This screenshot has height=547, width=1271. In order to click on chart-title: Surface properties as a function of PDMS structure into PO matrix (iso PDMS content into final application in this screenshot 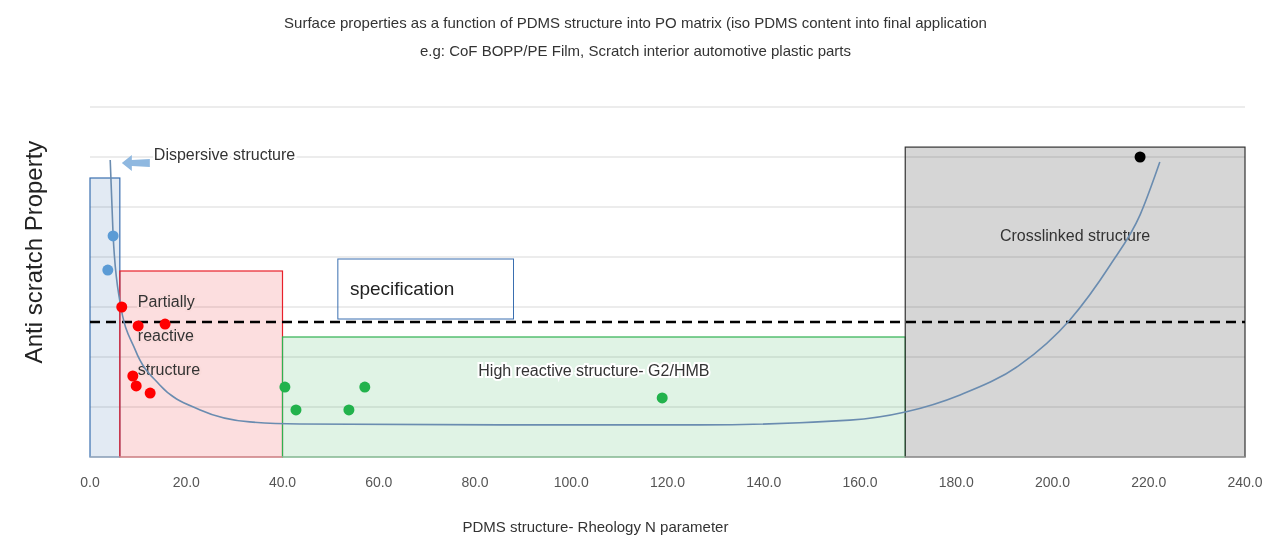, I will do `click(635, 22)`.